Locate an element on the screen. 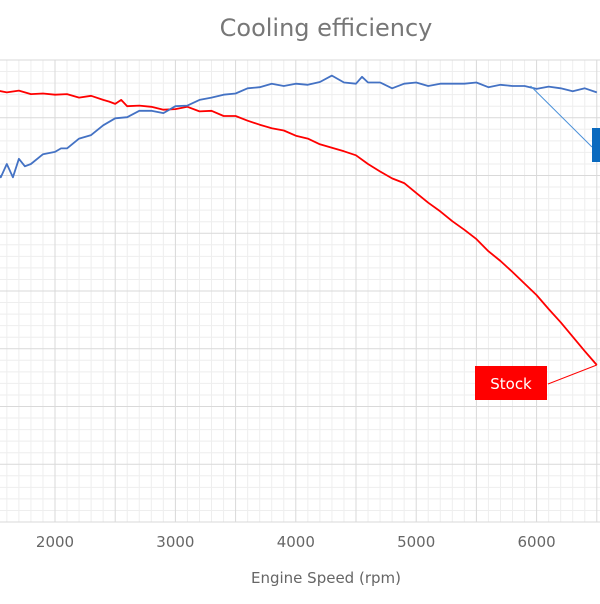 Image resolution: width=600 pixels, height=604 pixels. stock-callout-leader is located at coordinates (572, 374).